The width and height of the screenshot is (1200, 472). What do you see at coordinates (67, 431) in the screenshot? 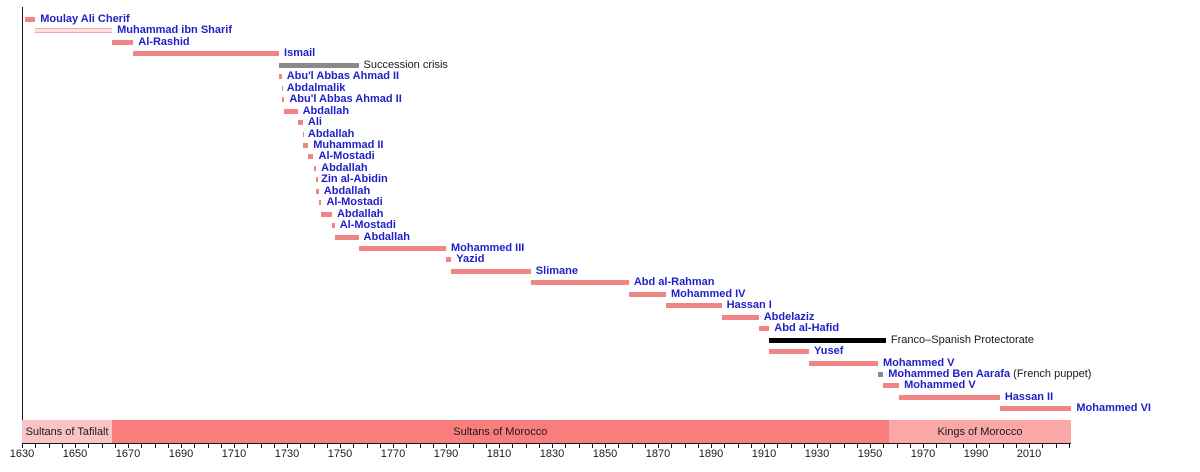
I see `era-band-sultans-of-tafilalt: Sultans of Tafilalt` at bounding box center [67, 431].